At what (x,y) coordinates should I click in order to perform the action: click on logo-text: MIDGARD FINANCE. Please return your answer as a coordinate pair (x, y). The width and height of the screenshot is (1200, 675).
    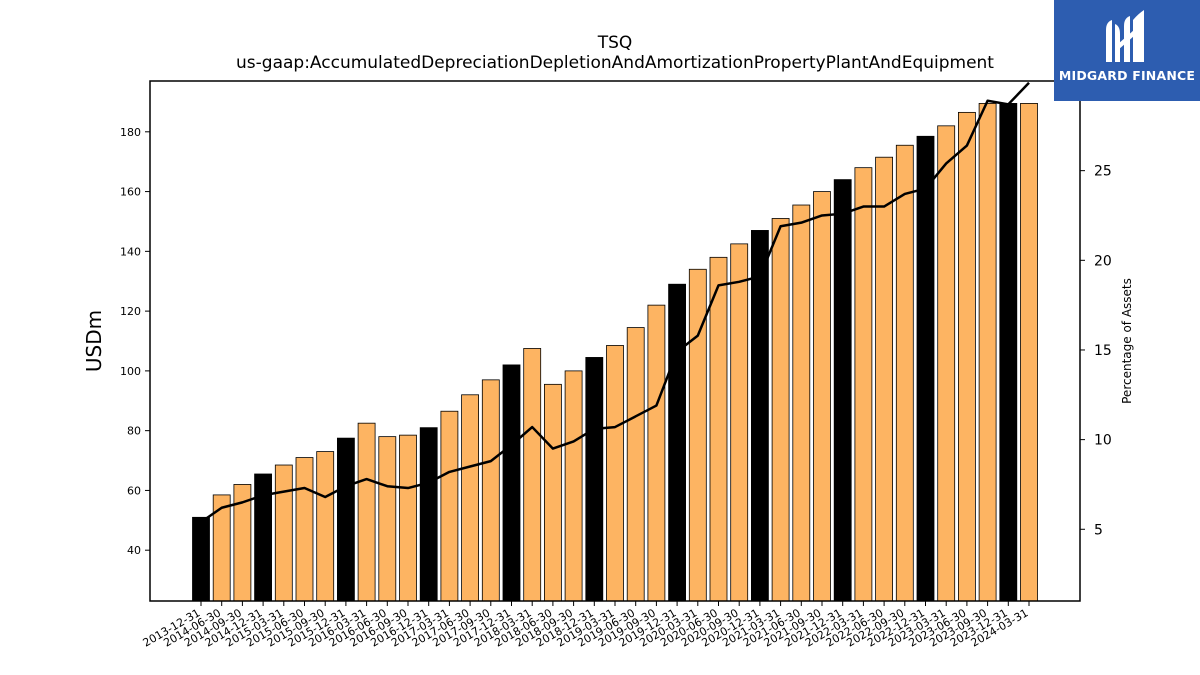
    Looking at the image, I should click on (1127, 75).